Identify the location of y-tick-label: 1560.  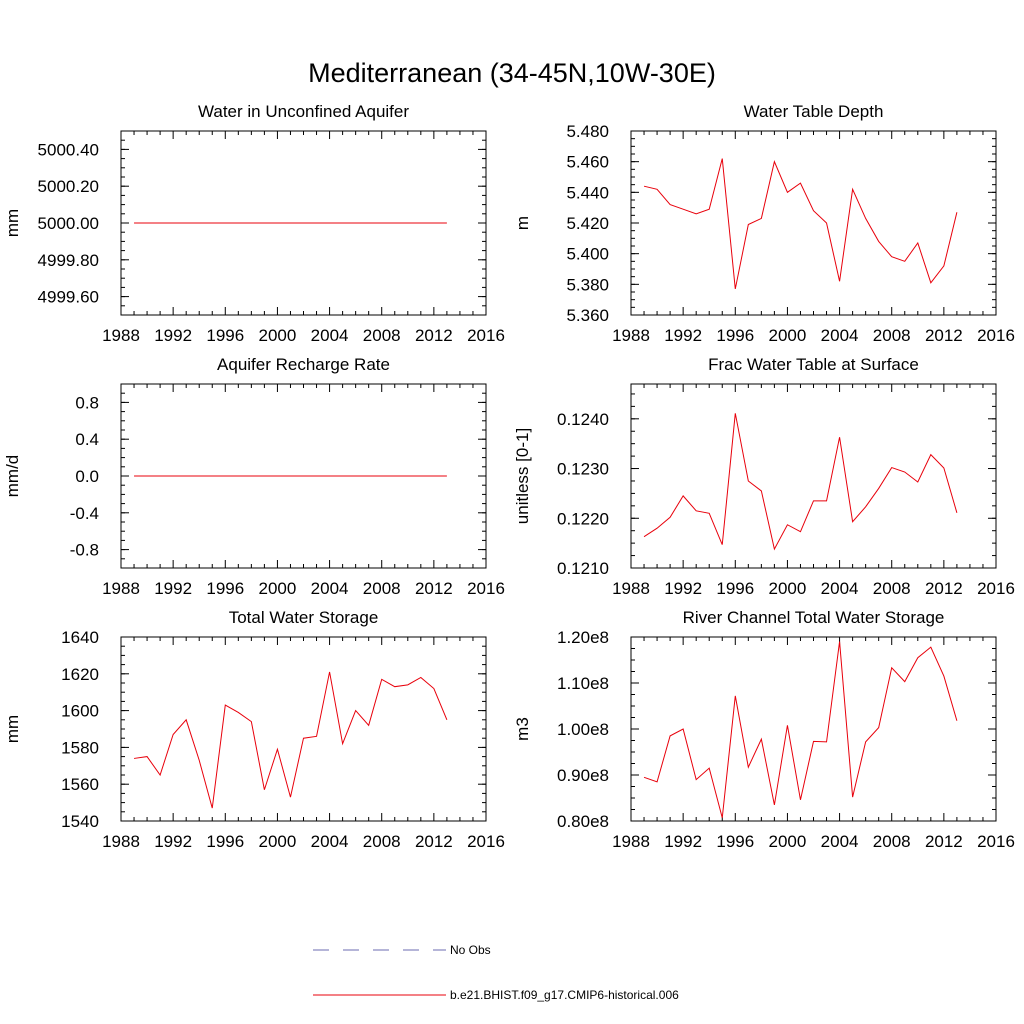
(80, 784).